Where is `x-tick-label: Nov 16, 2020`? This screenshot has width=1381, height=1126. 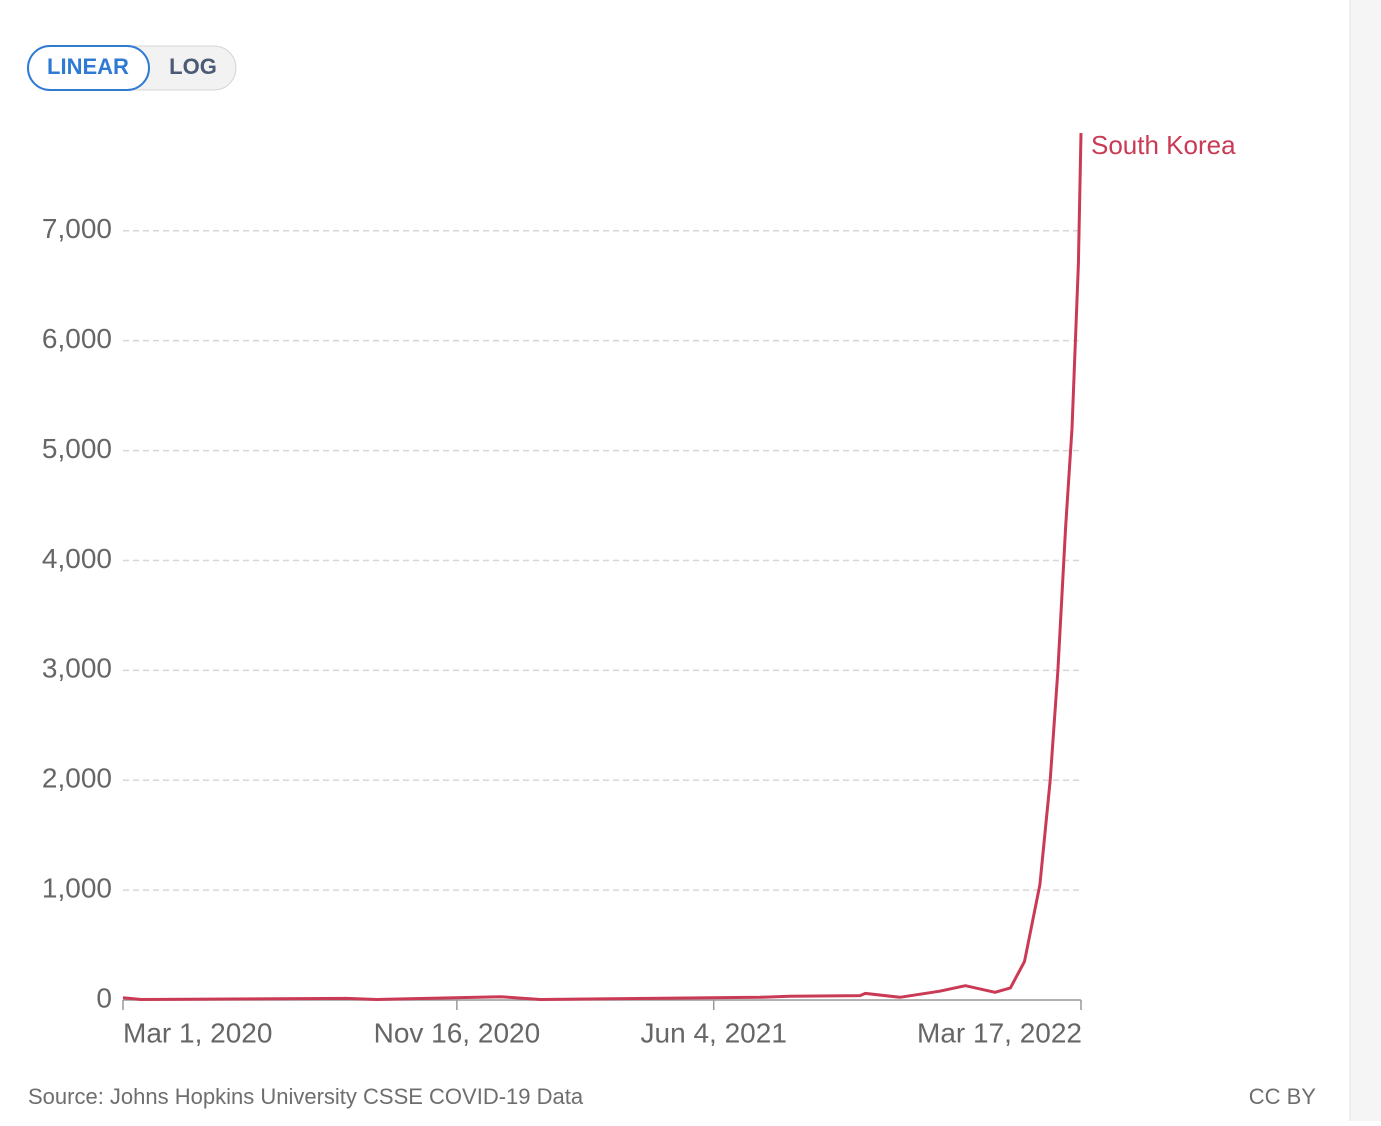
x-tick-label: Nov 16, 2020 is located at coordinates (457, 1032).